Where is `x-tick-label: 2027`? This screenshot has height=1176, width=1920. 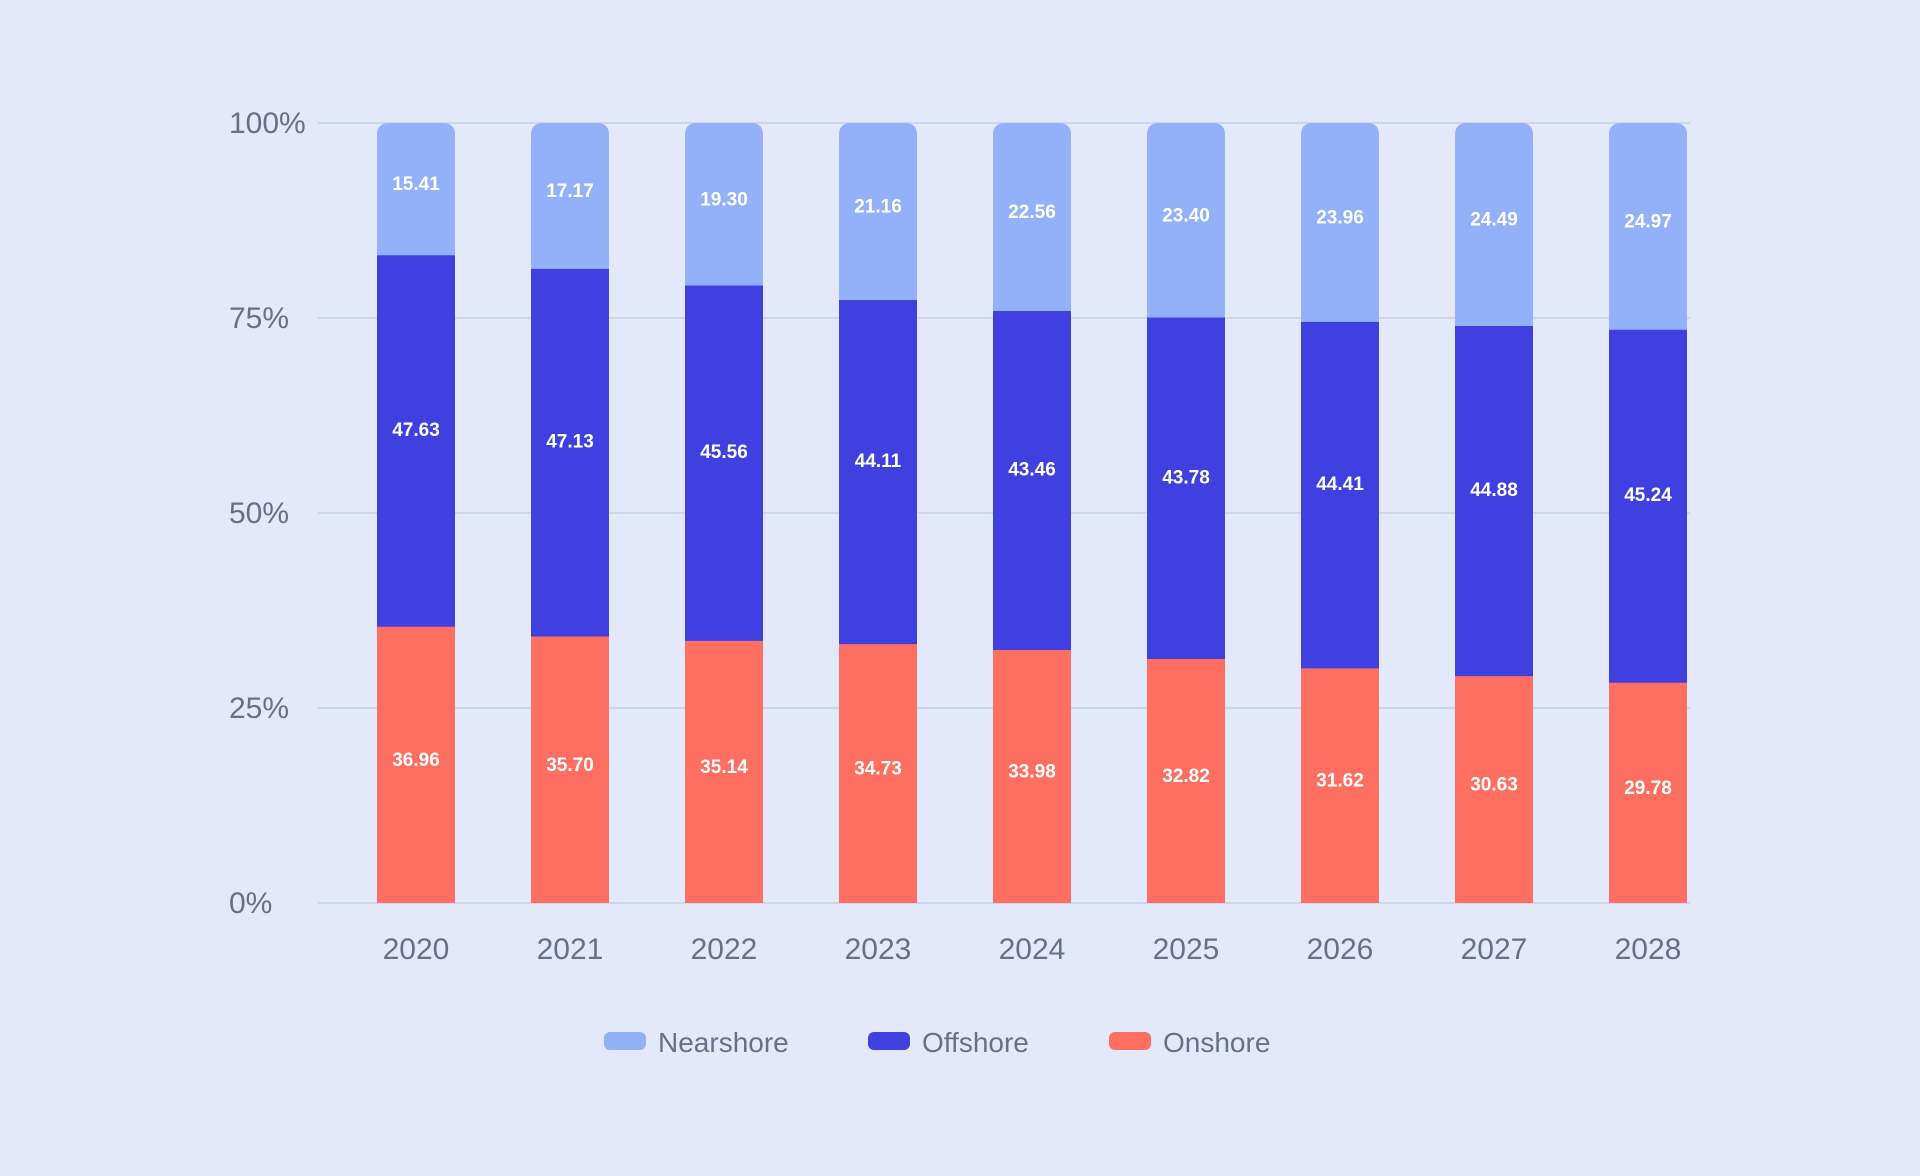
x-tick-label: 2027 is located at coordinates (1494, 949).